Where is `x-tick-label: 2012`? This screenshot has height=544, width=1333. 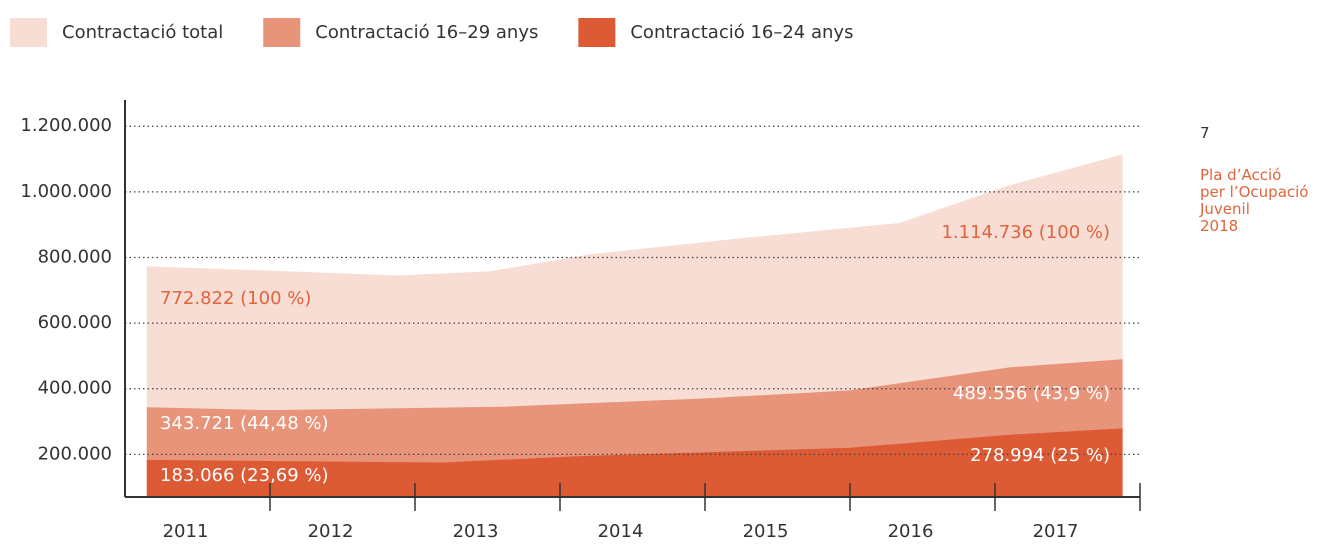
x-tick-label: 2012 is located at coordinates (331, 531).